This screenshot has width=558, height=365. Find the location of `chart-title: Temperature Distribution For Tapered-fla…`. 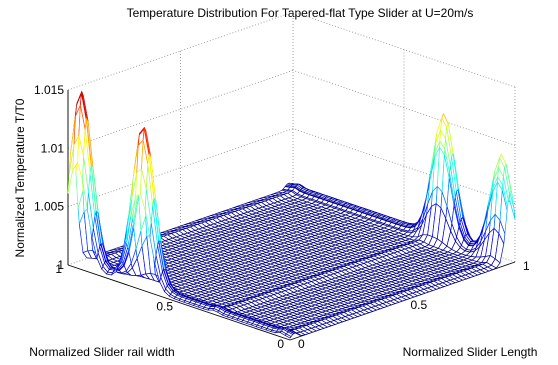

chart-title: Temperature Distribution For Tapered-fla… is located at coordinates (300, 13).